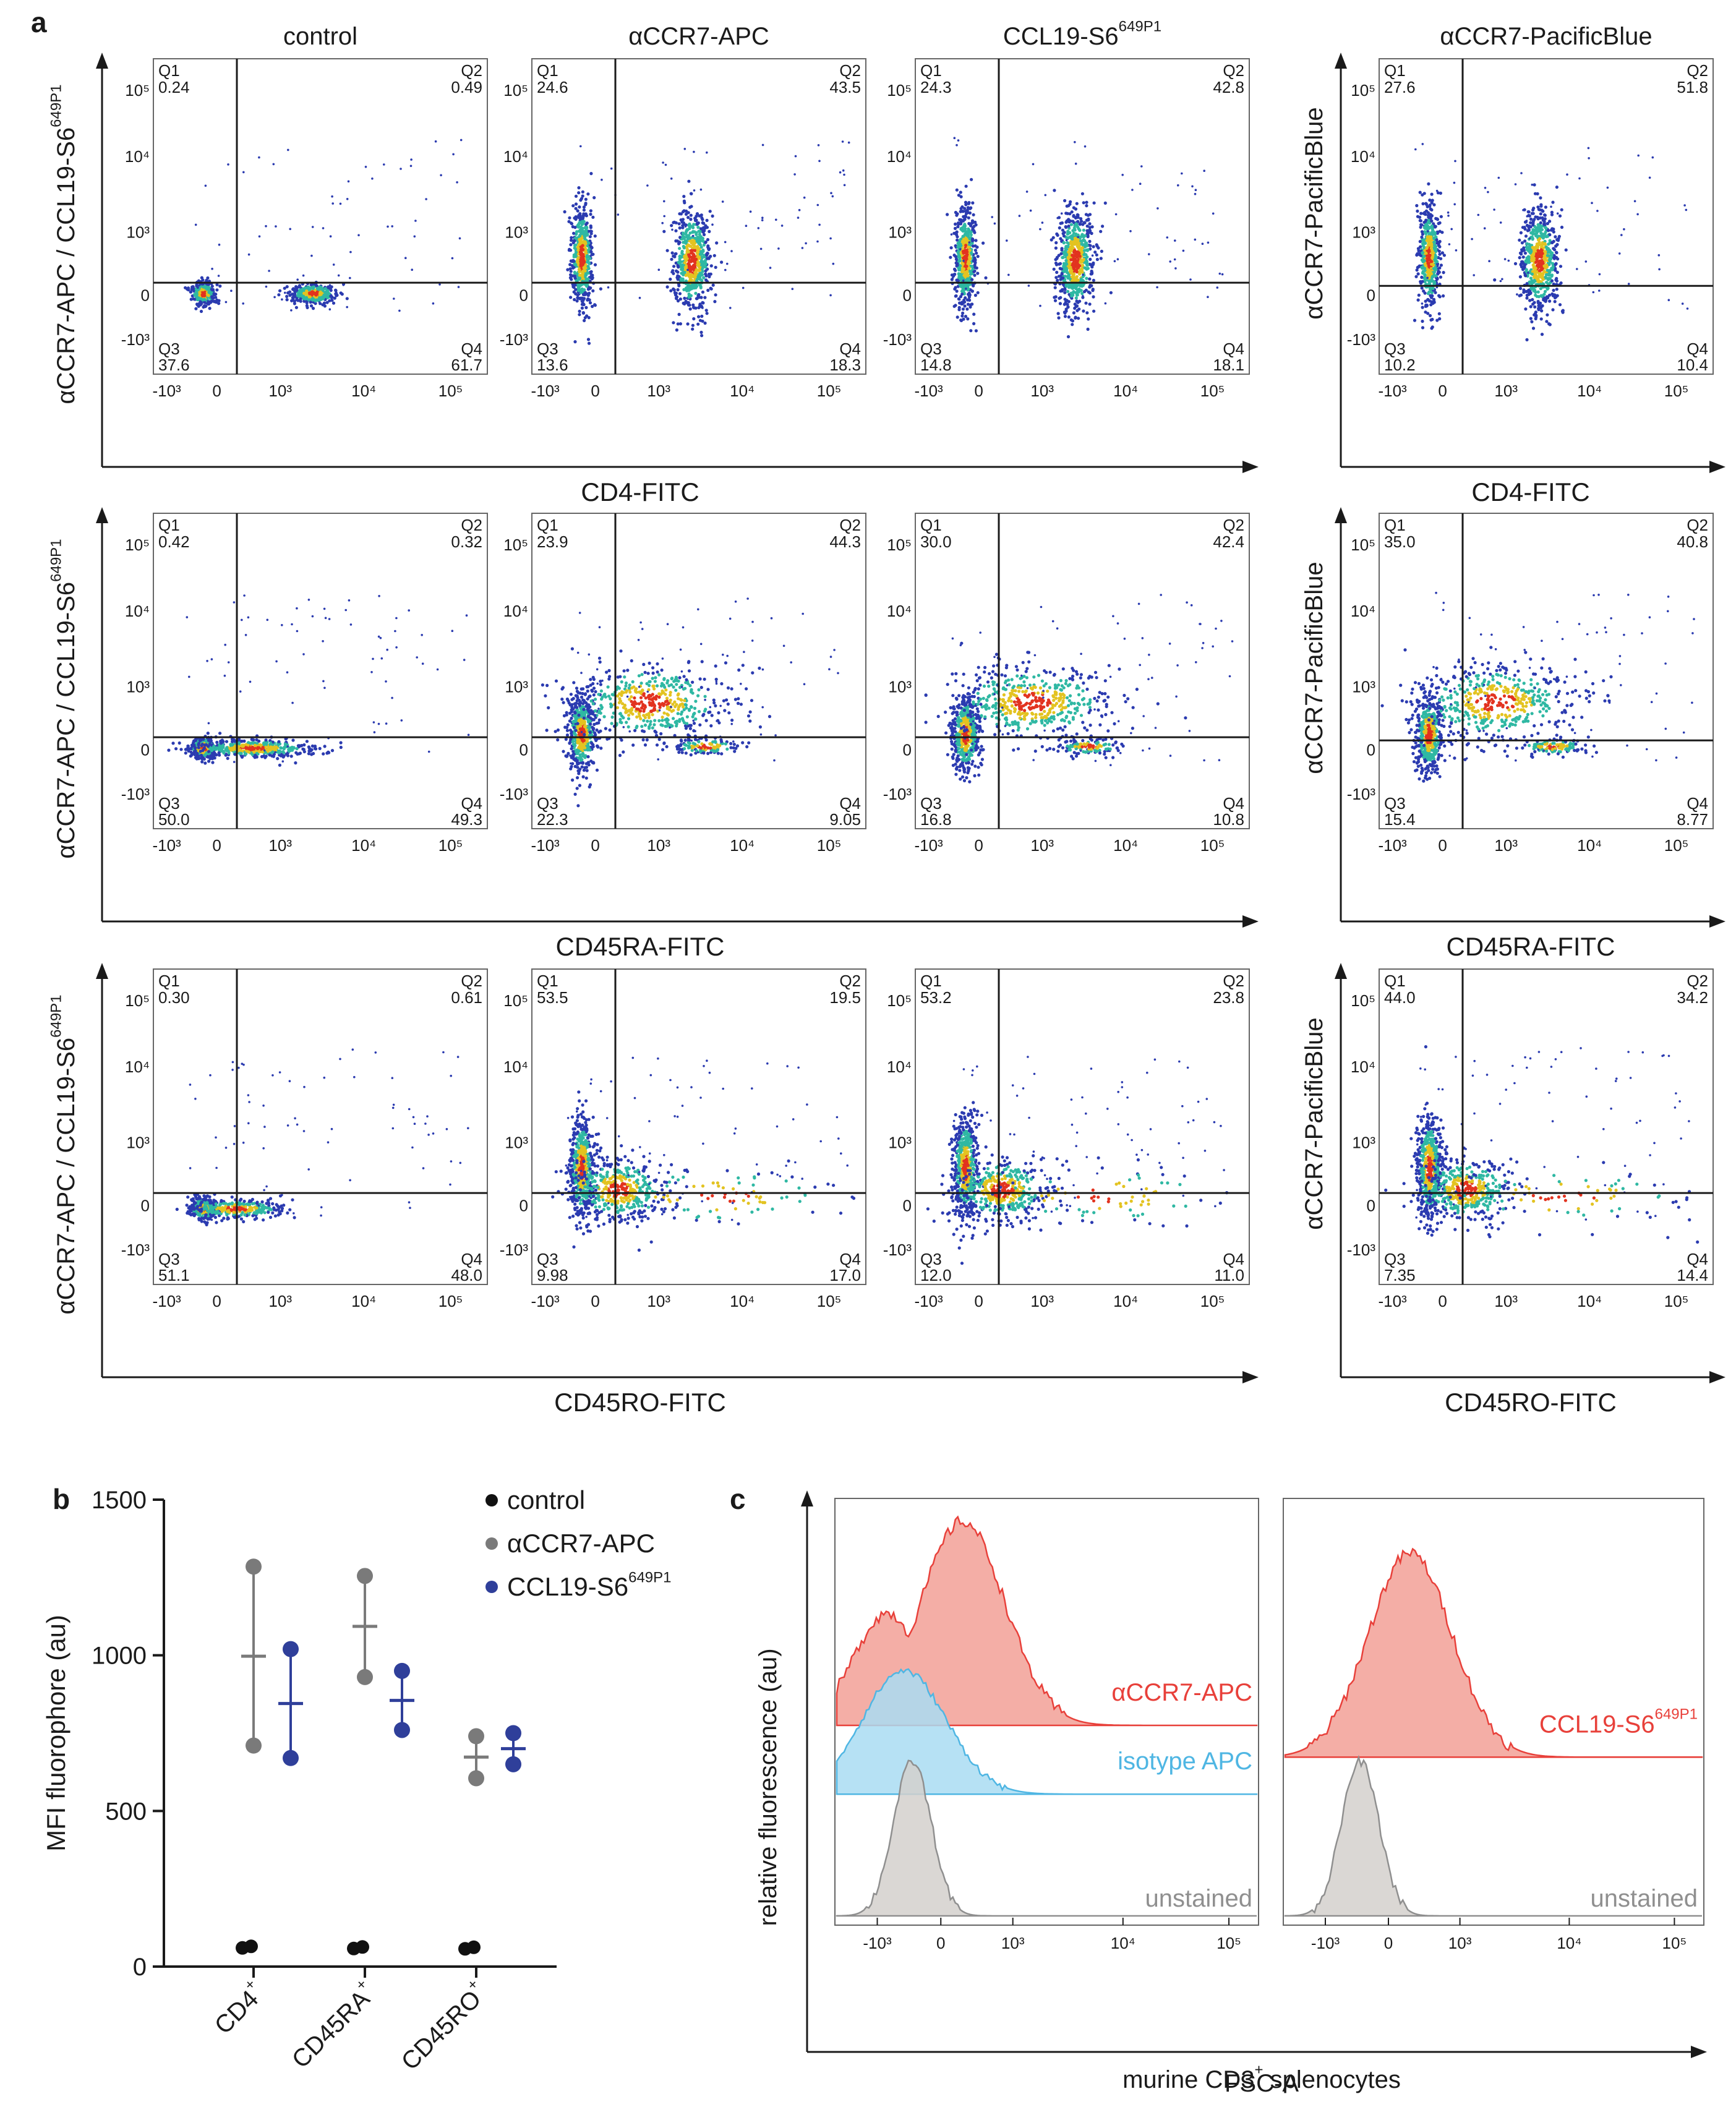 This screenshot has height=2115, width=1736. Describe the element at coordinates (1363, 232) in the screenshot. I see `y-tick-label: 10³` at that location.